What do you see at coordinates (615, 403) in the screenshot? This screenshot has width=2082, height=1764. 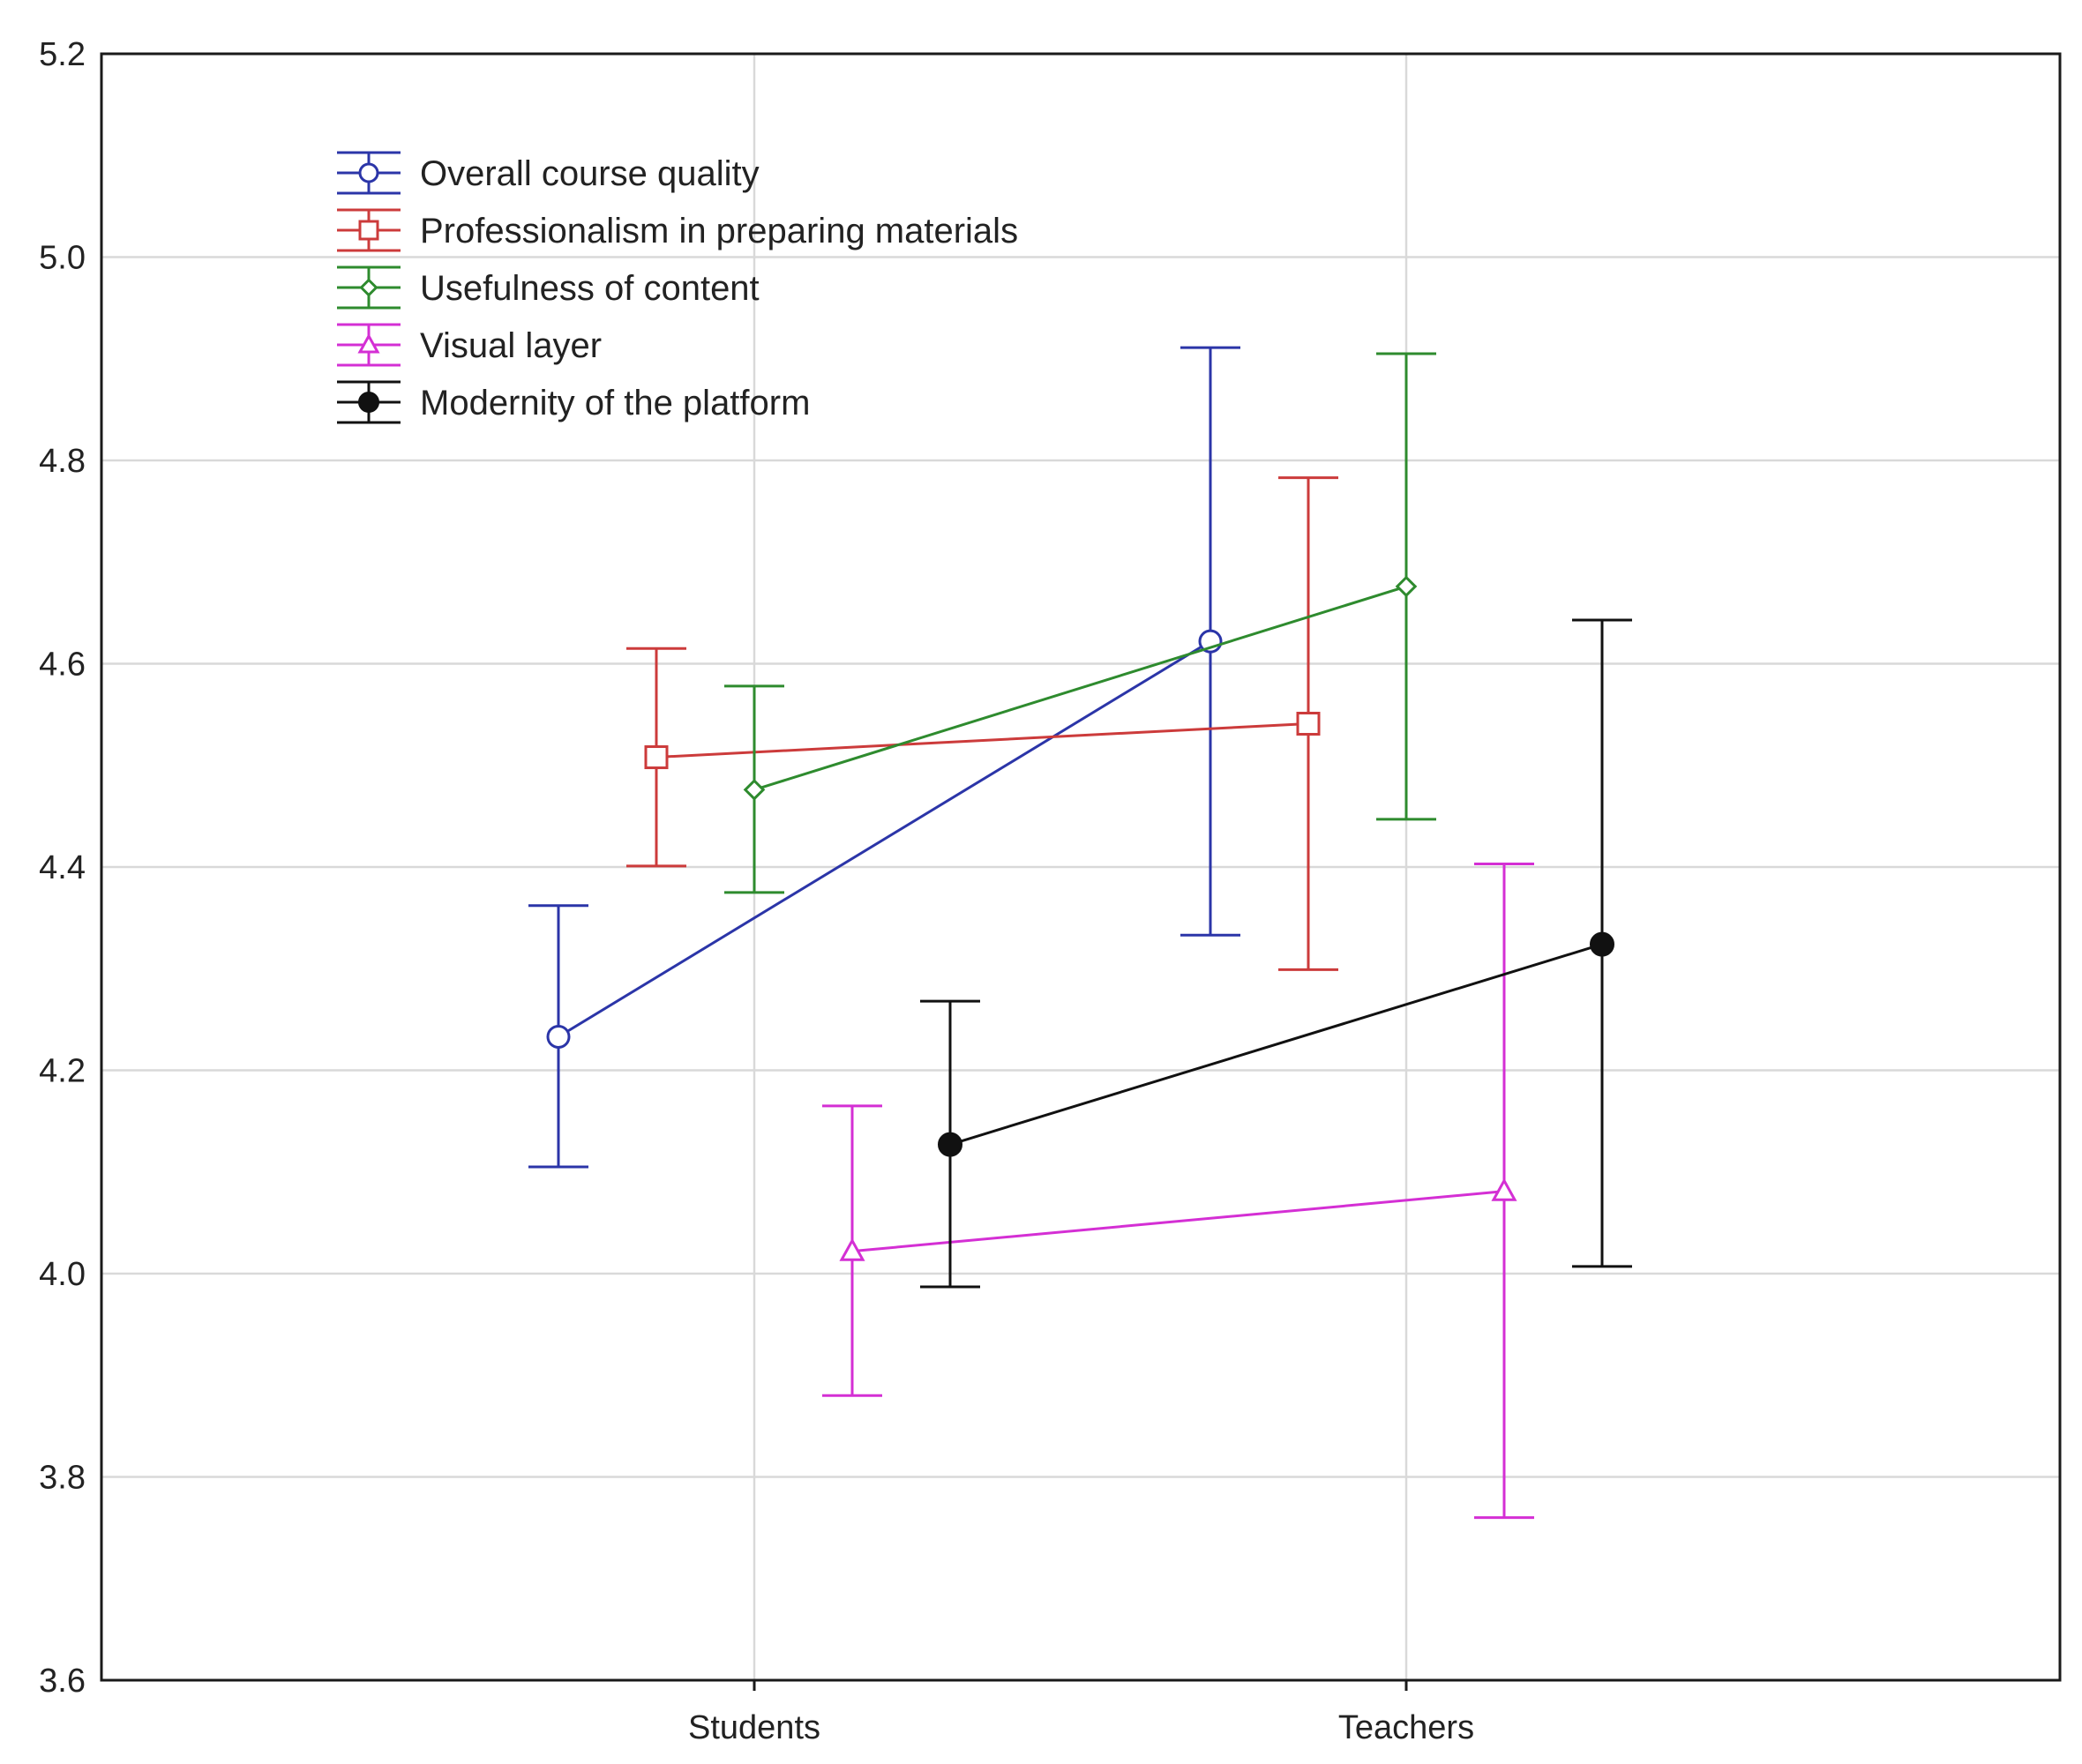 I see `legend-label: Modernity of the platform` at bounding box center [615, 403].